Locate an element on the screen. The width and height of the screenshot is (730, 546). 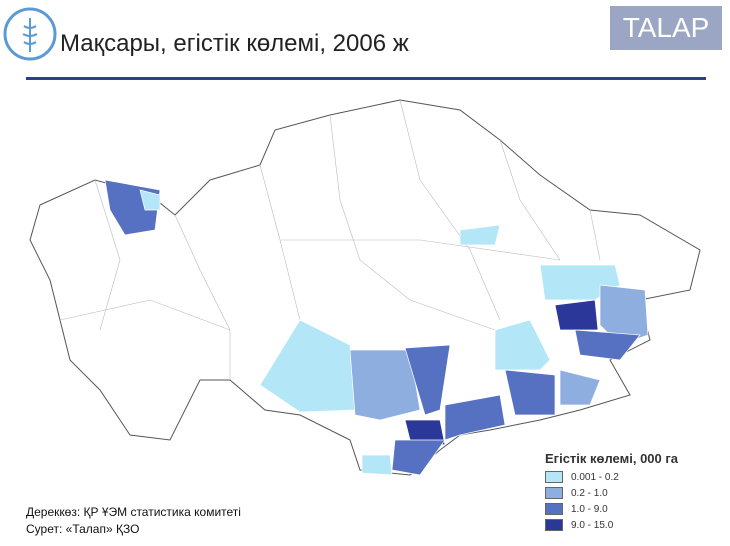
title: Мақсары, егістік көлемі, 2006 ж is located at coordinates (234, 43).